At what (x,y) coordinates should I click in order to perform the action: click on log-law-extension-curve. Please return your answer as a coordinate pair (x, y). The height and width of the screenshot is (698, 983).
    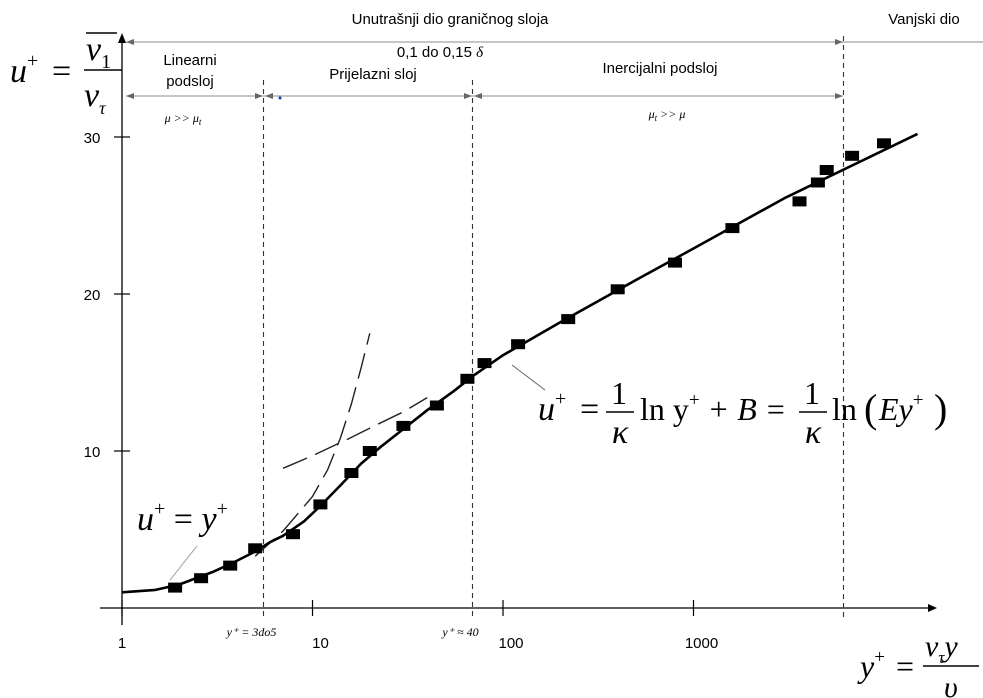
    Looking at the image, I should click on (355, 432).